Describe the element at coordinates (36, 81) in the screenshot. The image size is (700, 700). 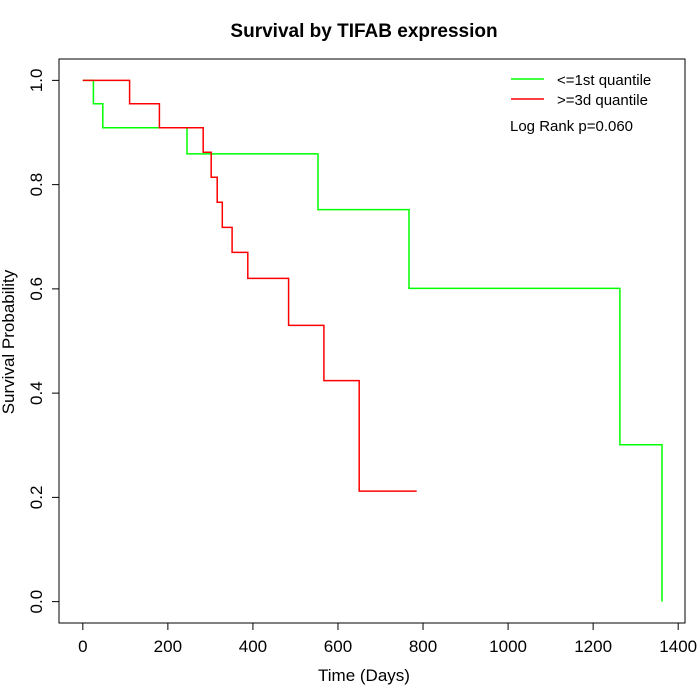
I see `y-tick-label: 1.0` at that location.